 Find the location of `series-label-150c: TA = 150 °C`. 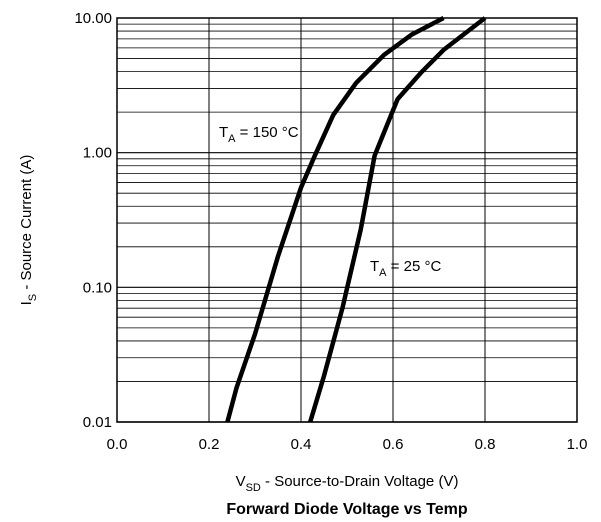

series-label-150c: TA = 150 °C is located at coordinates (259, 134).